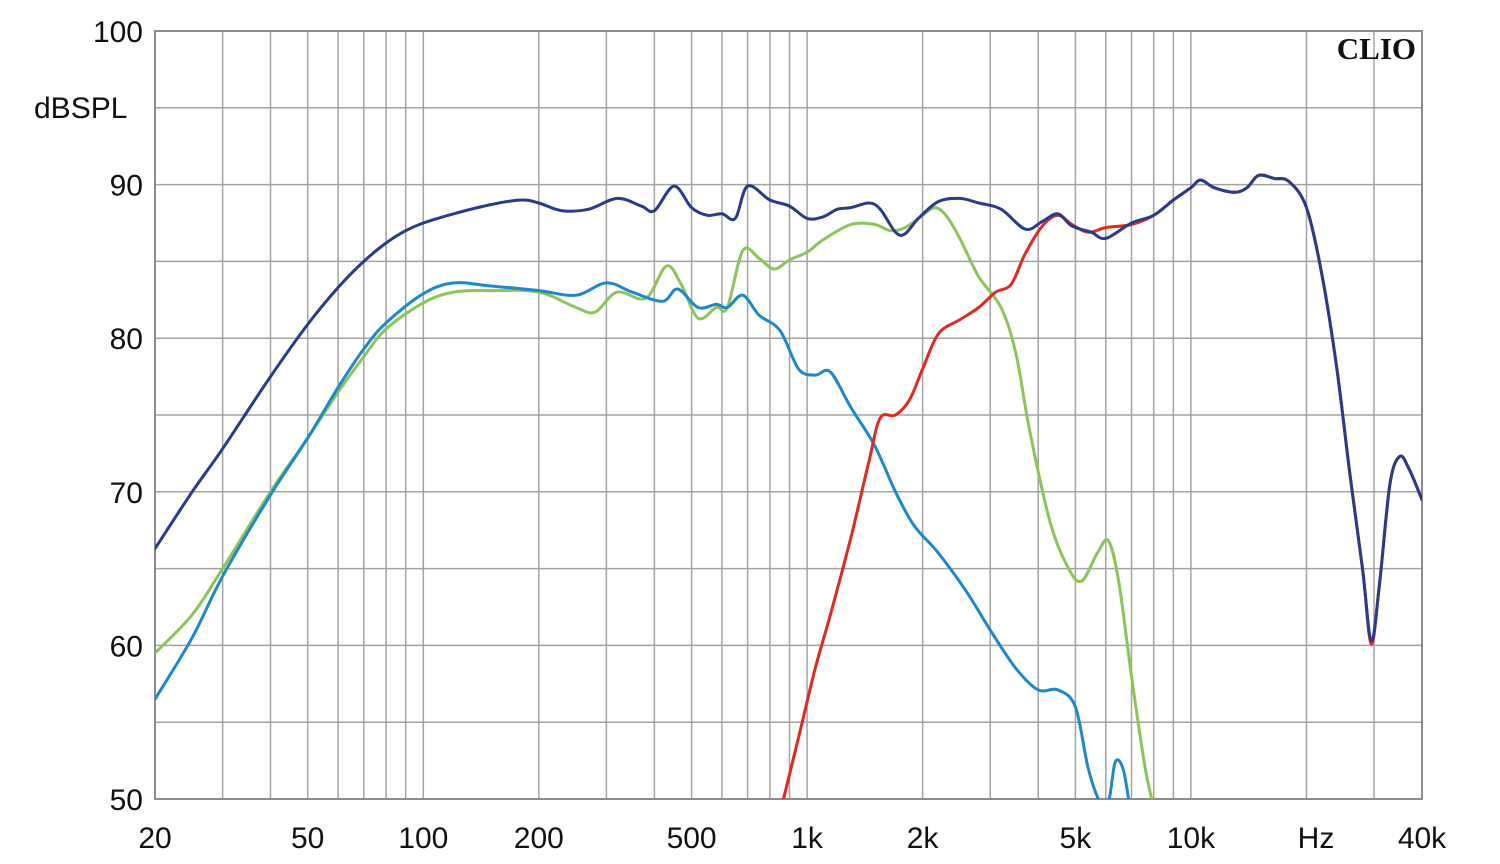  I want to click on y-axis-label: dBSPL, so click(80, 108).